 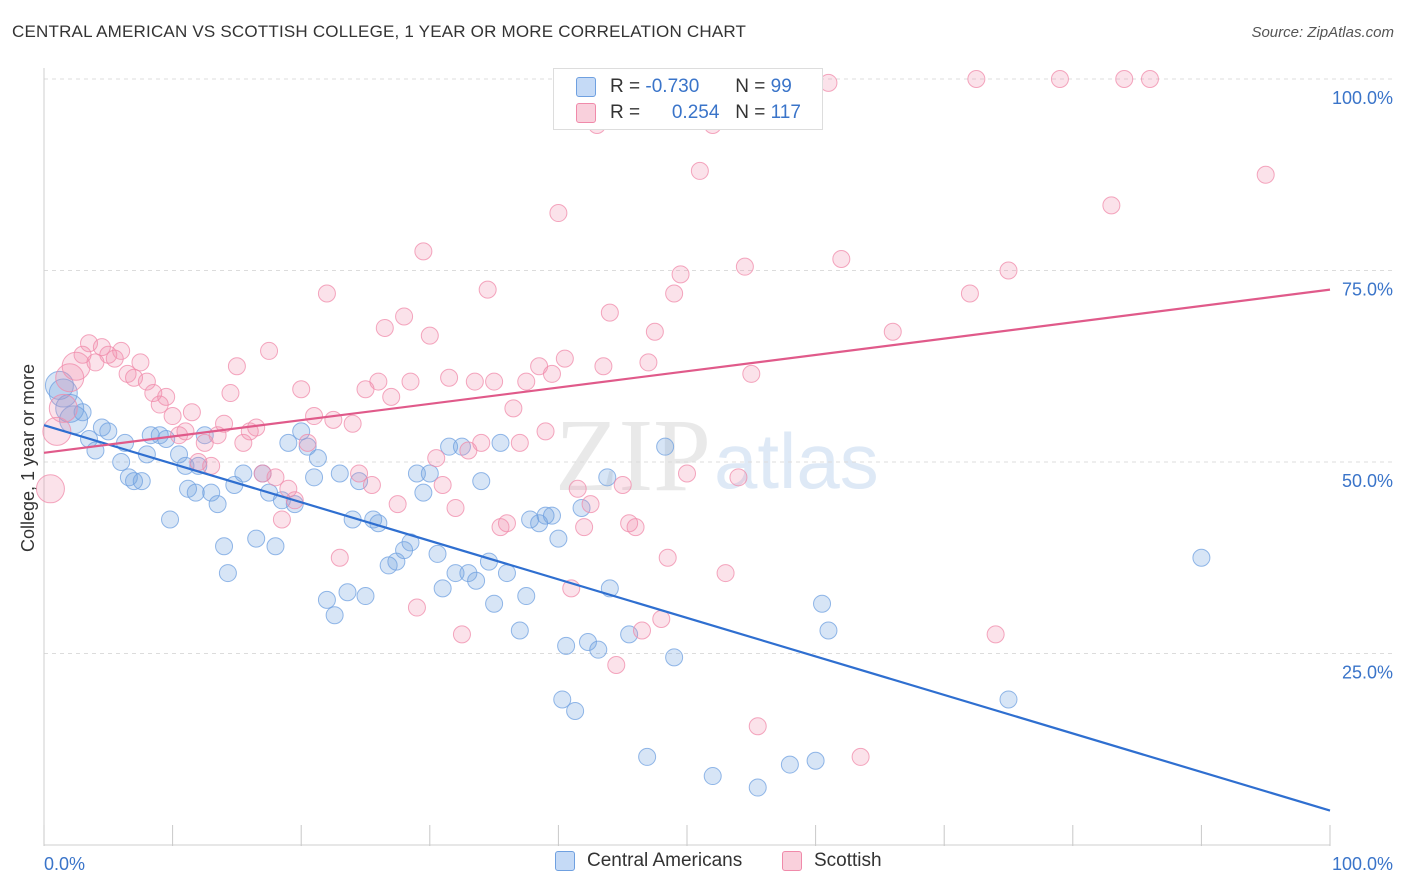 I want to click on r-label: R =, so click(x=625, y=86).